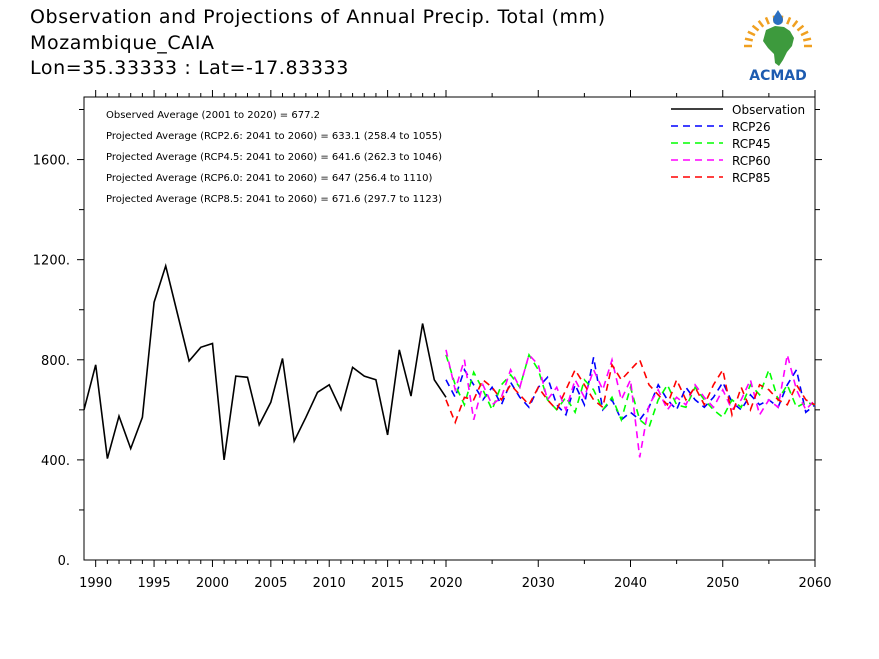 The image size is (879, 659). What do you see at coordinates (722, 583) in the screenshot?
I see `x-tick-label: 2050` at bounding box center [722, 583].